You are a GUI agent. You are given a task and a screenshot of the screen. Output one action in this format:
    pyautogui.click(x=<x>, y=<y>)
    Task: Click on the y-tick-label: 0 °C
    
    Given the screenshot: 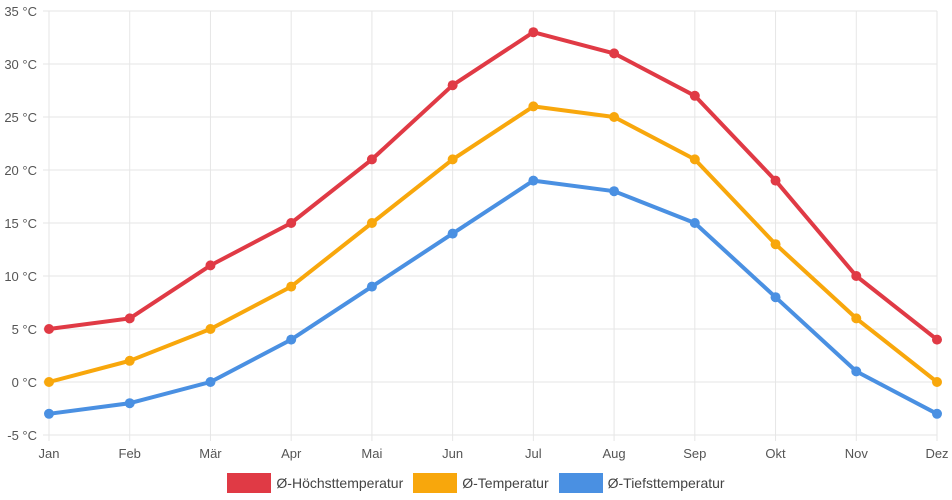 What is the action you would take?
    pyautogui.click(x=24, y=382)
    